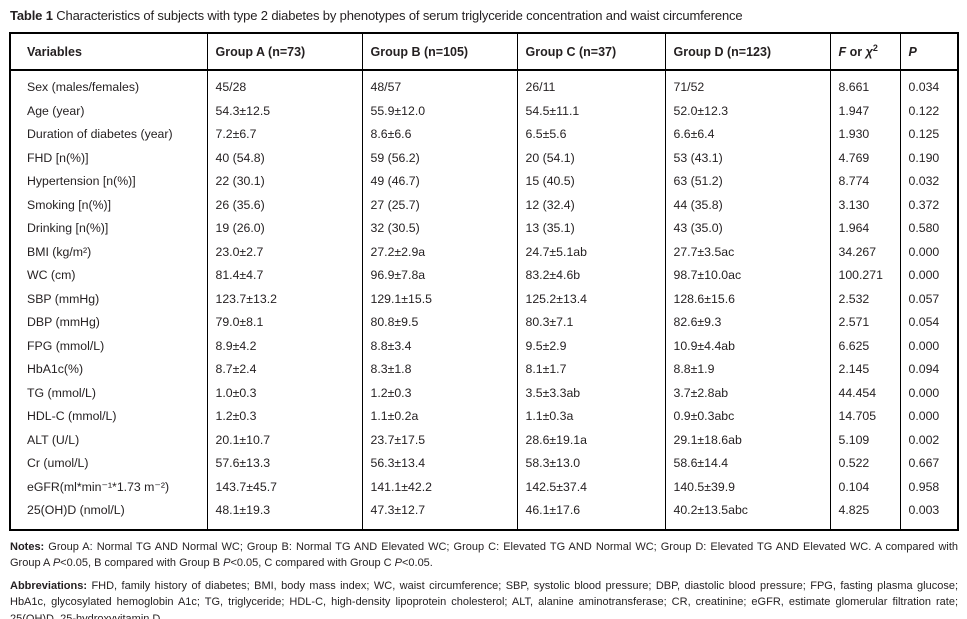  What do you see at coordinates (590, 323) in the screenshot?
I see `row-value-cell: 80.3±7.1` at bounding box center [590, 323].